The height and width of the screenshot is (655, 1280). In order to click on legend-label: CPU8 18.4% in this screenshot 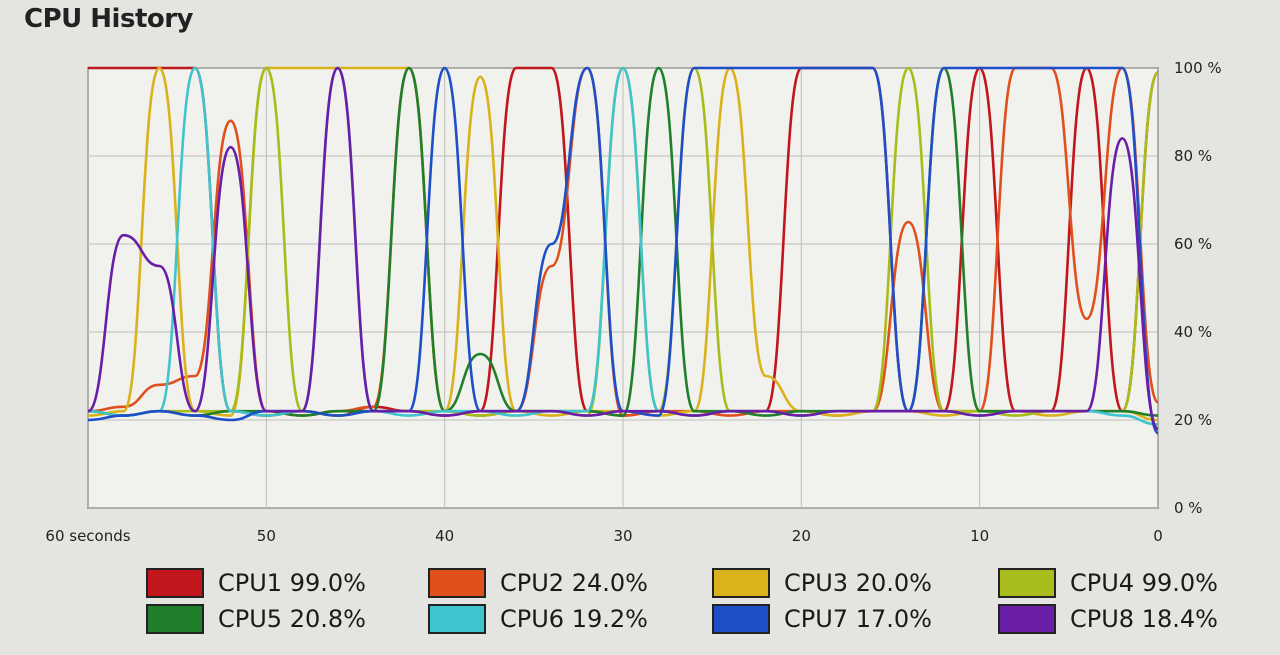, I will do `click(1144, 619)`.